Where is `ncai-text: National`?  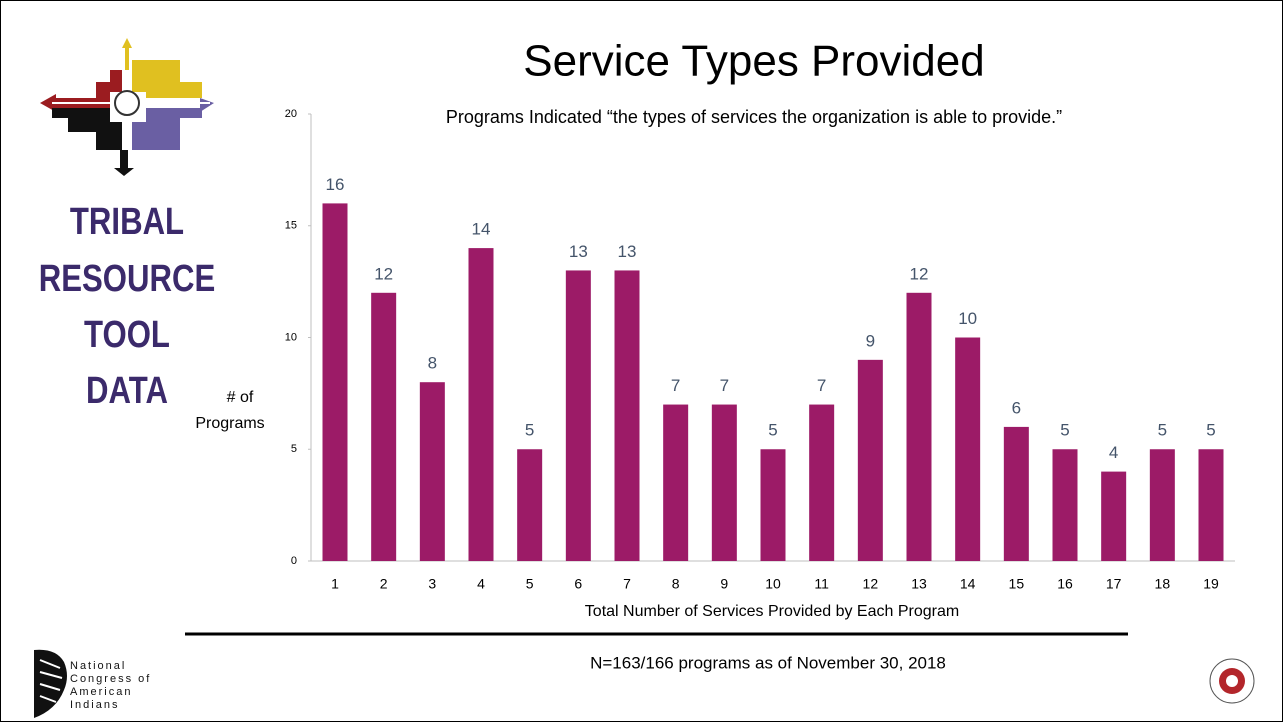 ncai-text: National is located at coordinates (98, 666).